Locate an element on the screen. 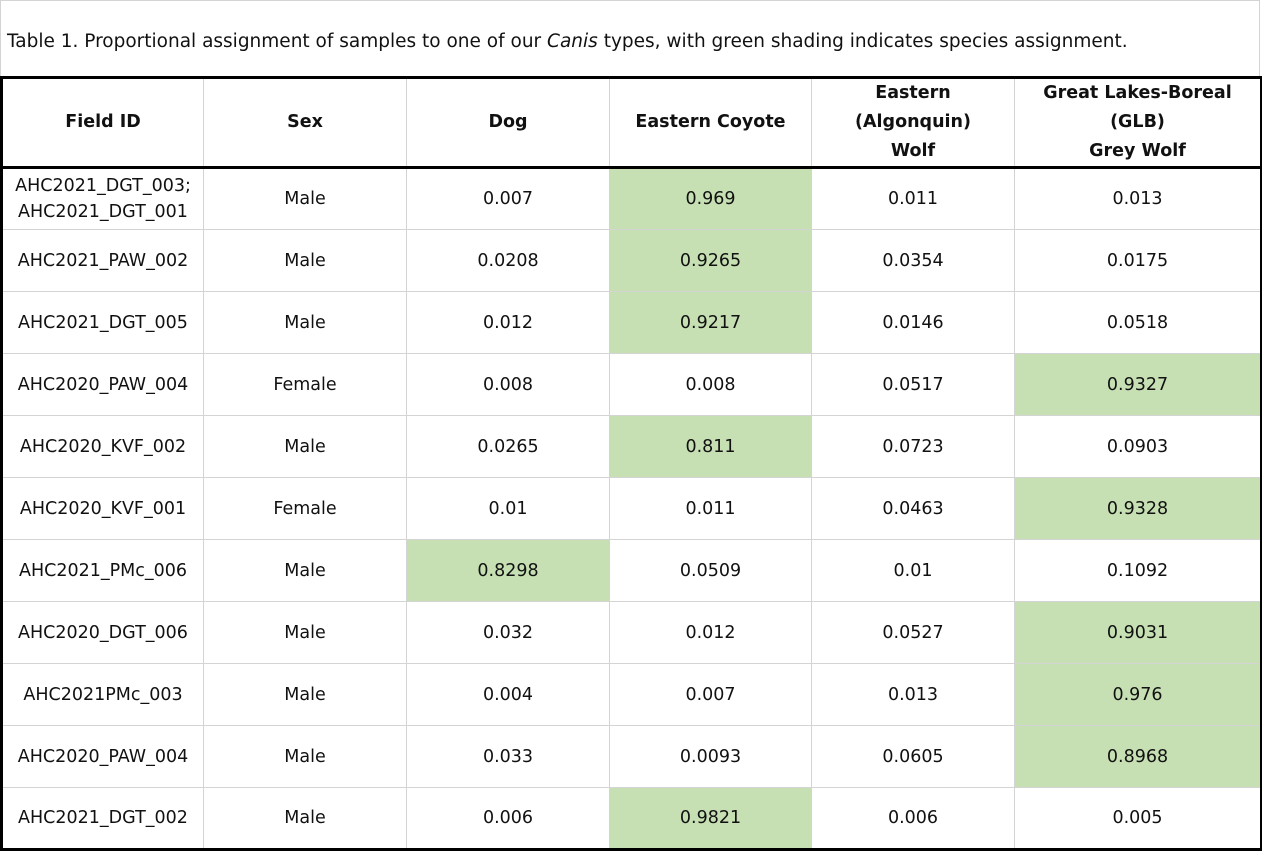 The image size is (1262, 851). field-id-line: AHC2021_DGT_002 is located at coordinates (103, 818).